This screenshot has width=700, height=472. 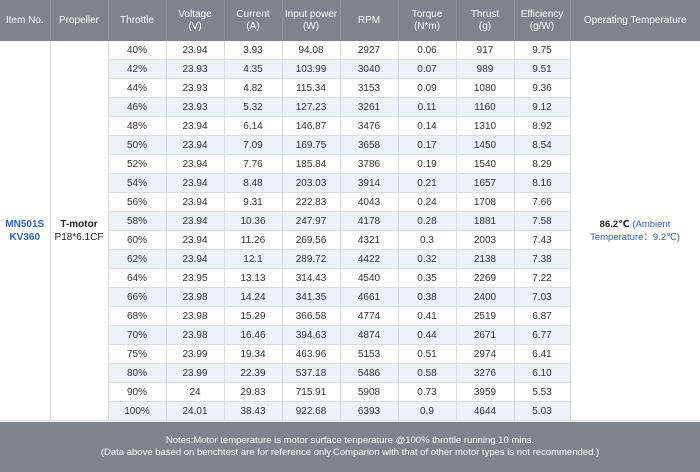 I want to click on item-number-line: MN501S, so click(x=25, y=224).